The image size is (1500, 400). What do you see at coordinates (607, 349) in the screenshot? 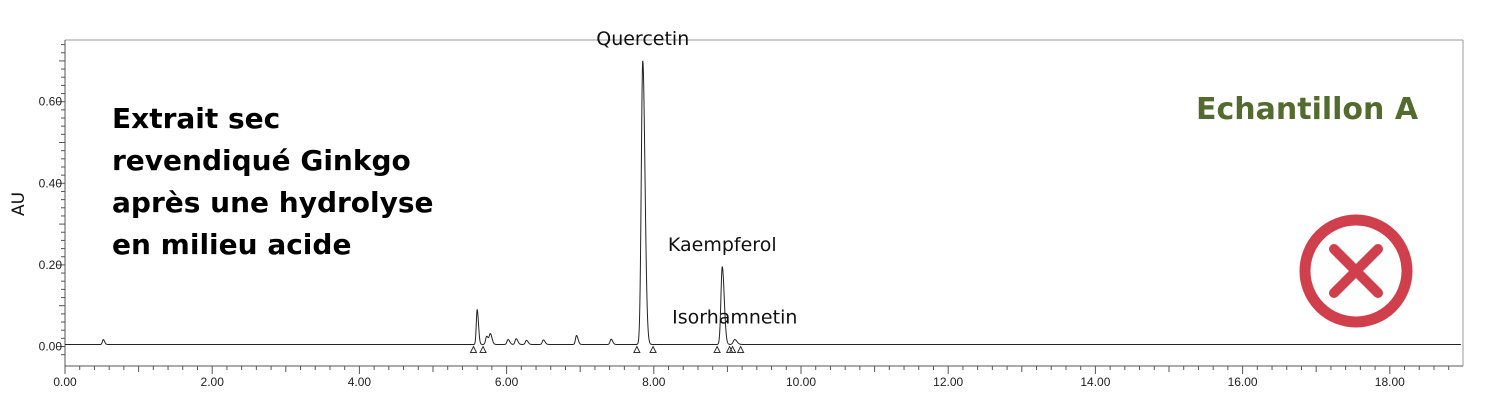
I see `integration-marks` at bounding box center [607, 349].